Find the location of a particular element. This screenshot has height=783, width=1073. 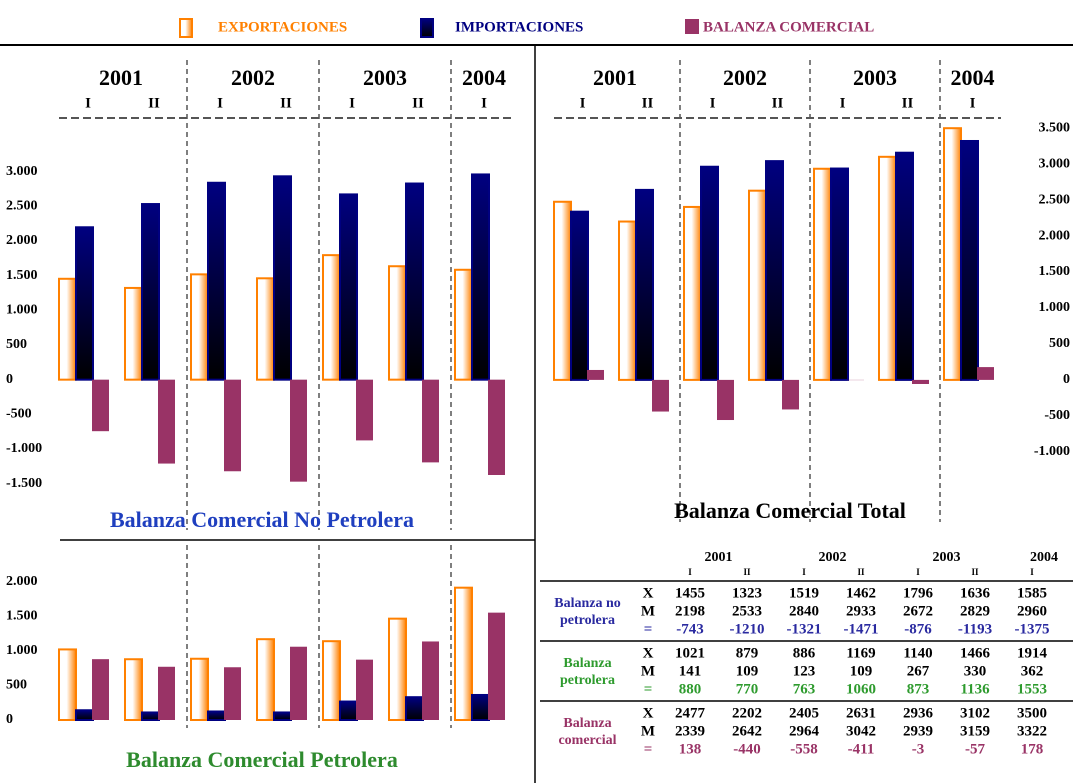

row-group-label: Balanza no petrolera is located at coordinates (587, 612).